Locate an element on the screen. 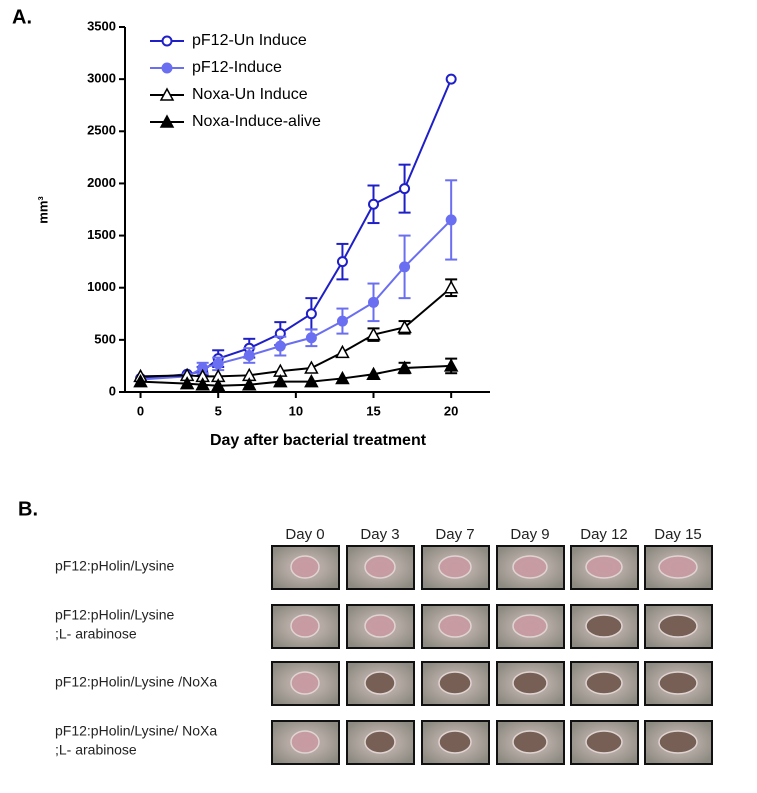 The width and height of the screenshot is (757, 793). x-tick-label: 10 is located at coordinates (296, 410).